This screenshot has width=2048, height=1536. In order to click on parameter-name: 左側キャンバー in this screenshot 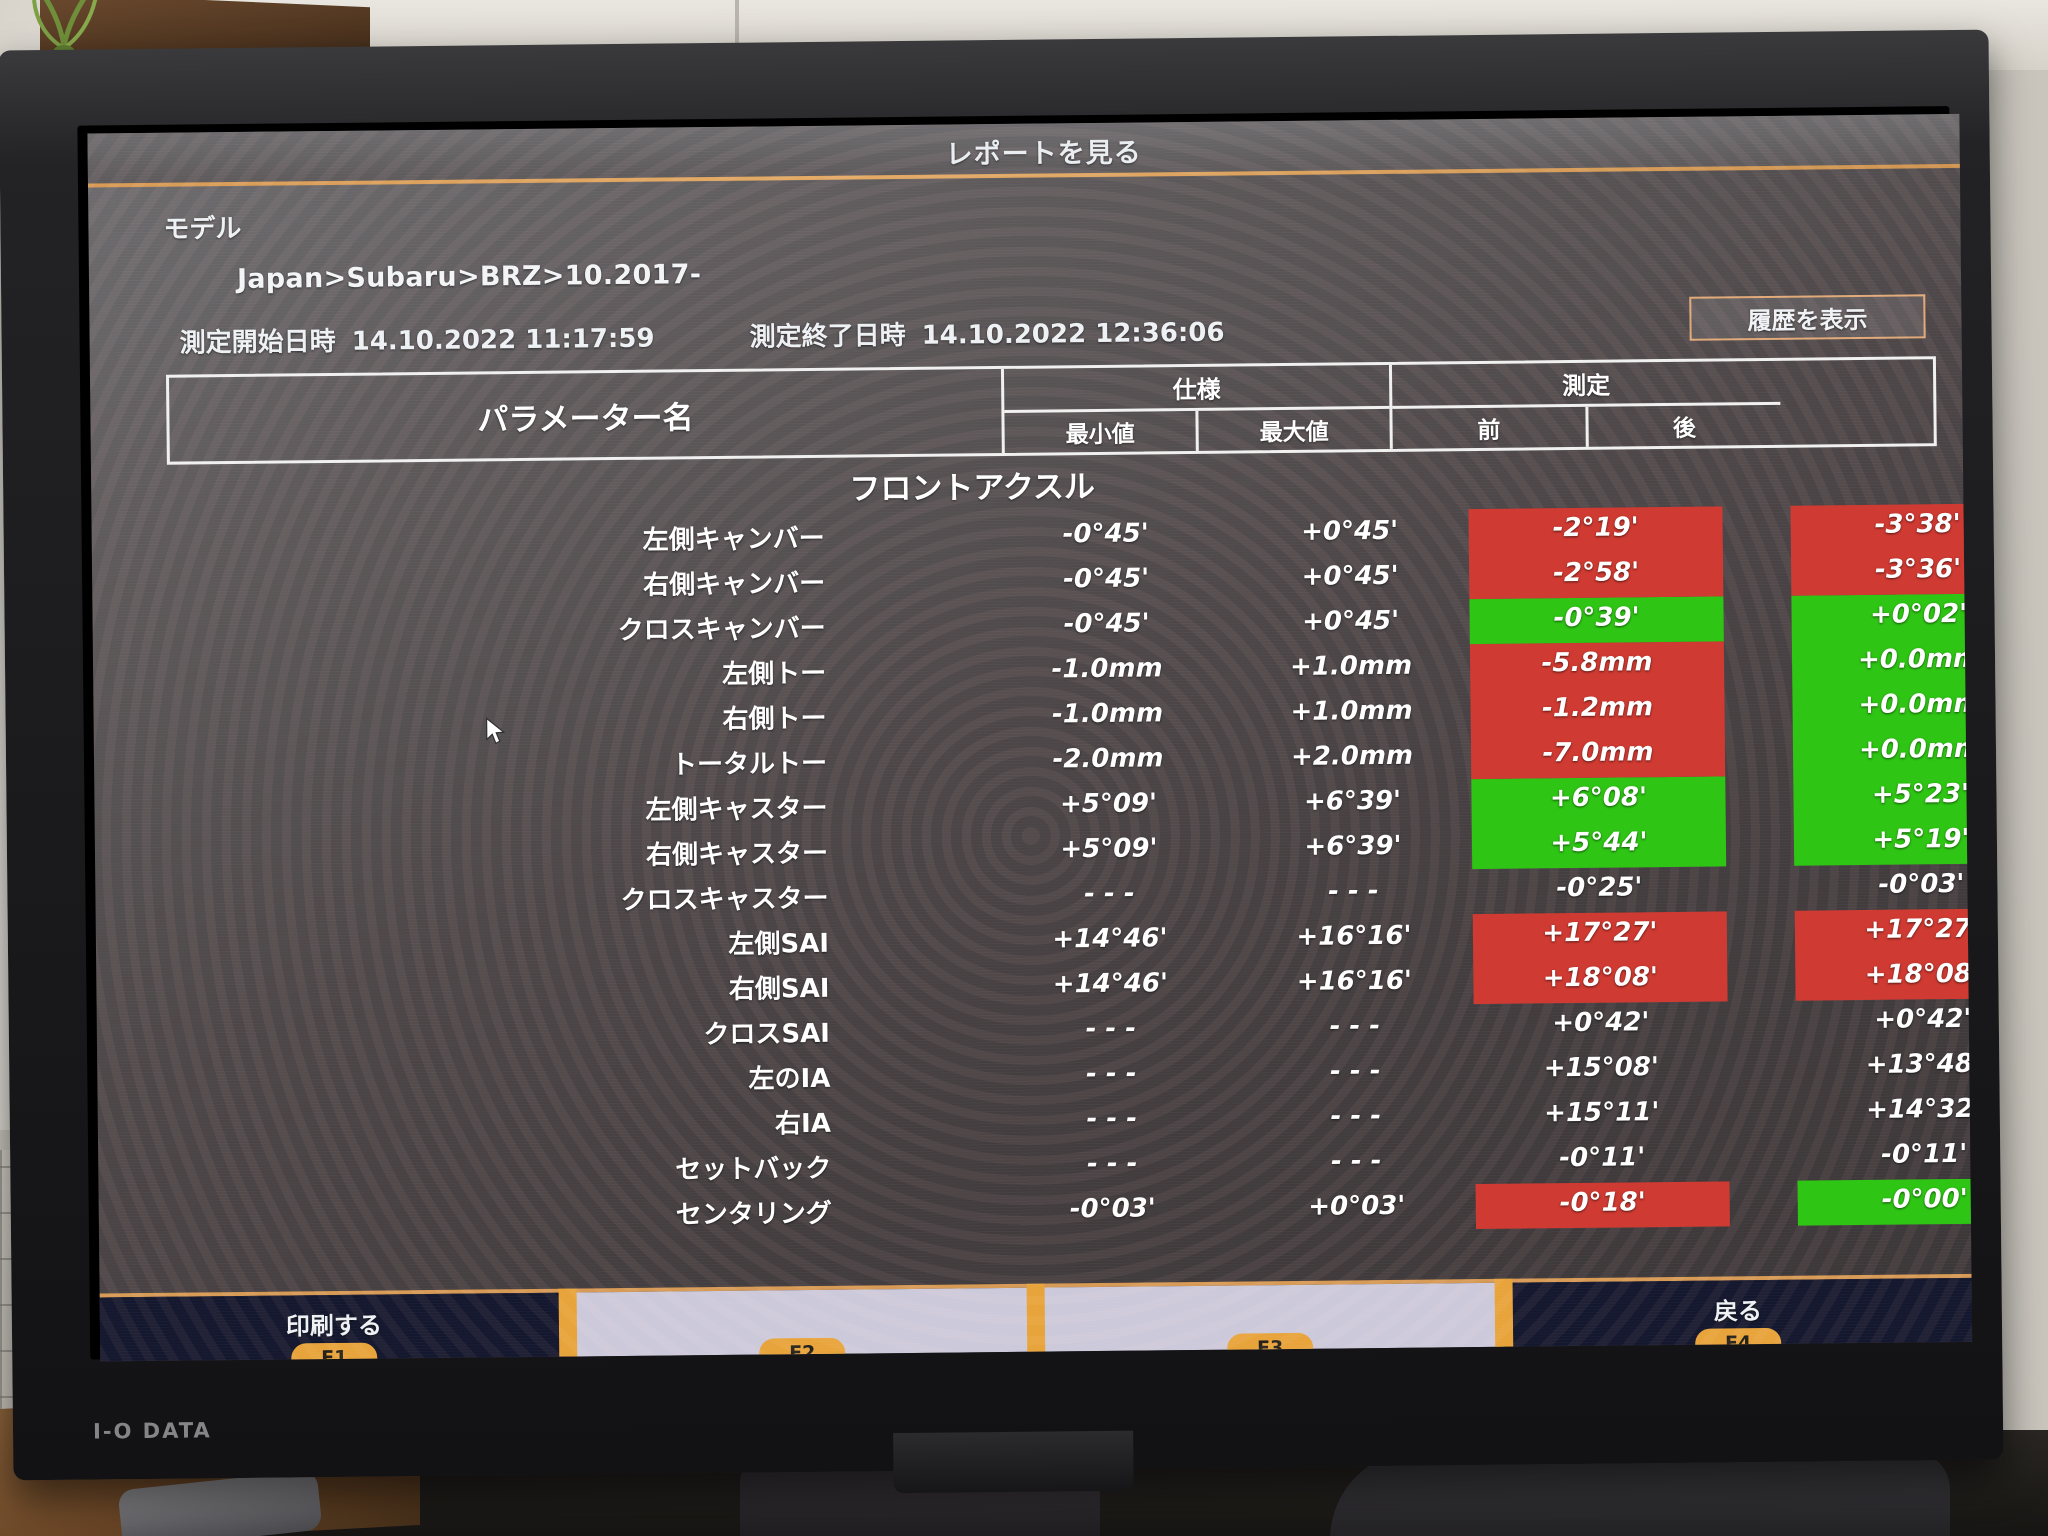, I will do `click(733, 539)`.